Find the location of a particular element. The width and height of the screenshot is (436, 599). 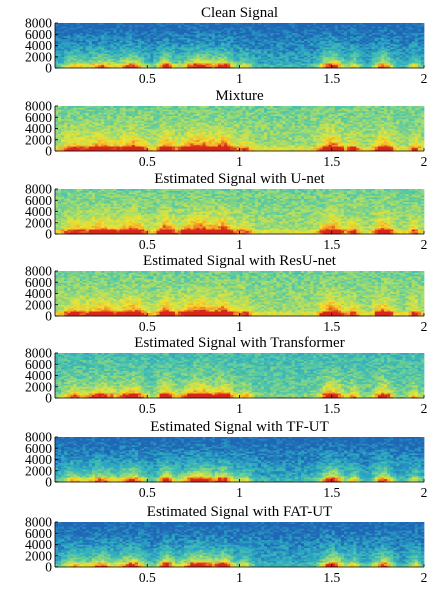

x-tick-label: 1.5 is located at coordinates (331, 78).